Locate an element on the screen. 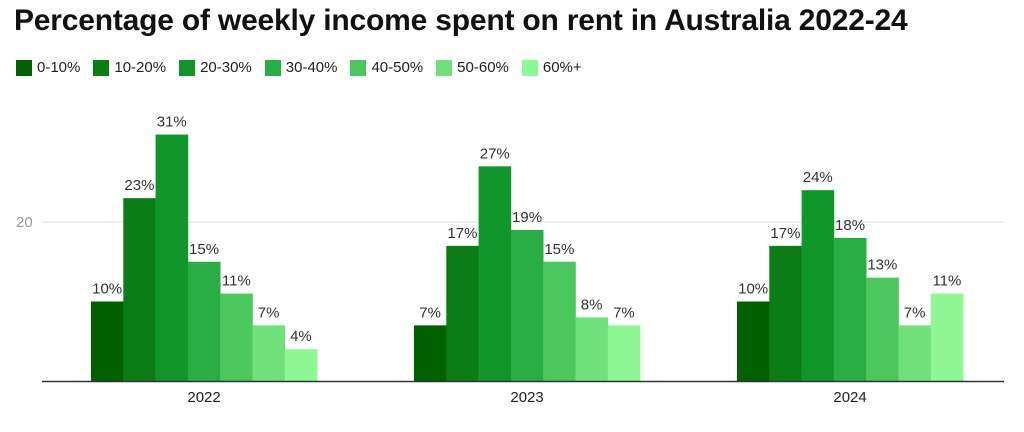 This screenshot has width=1024, height=432. legend-label: 60%+ is located at coordinates (562, 67).